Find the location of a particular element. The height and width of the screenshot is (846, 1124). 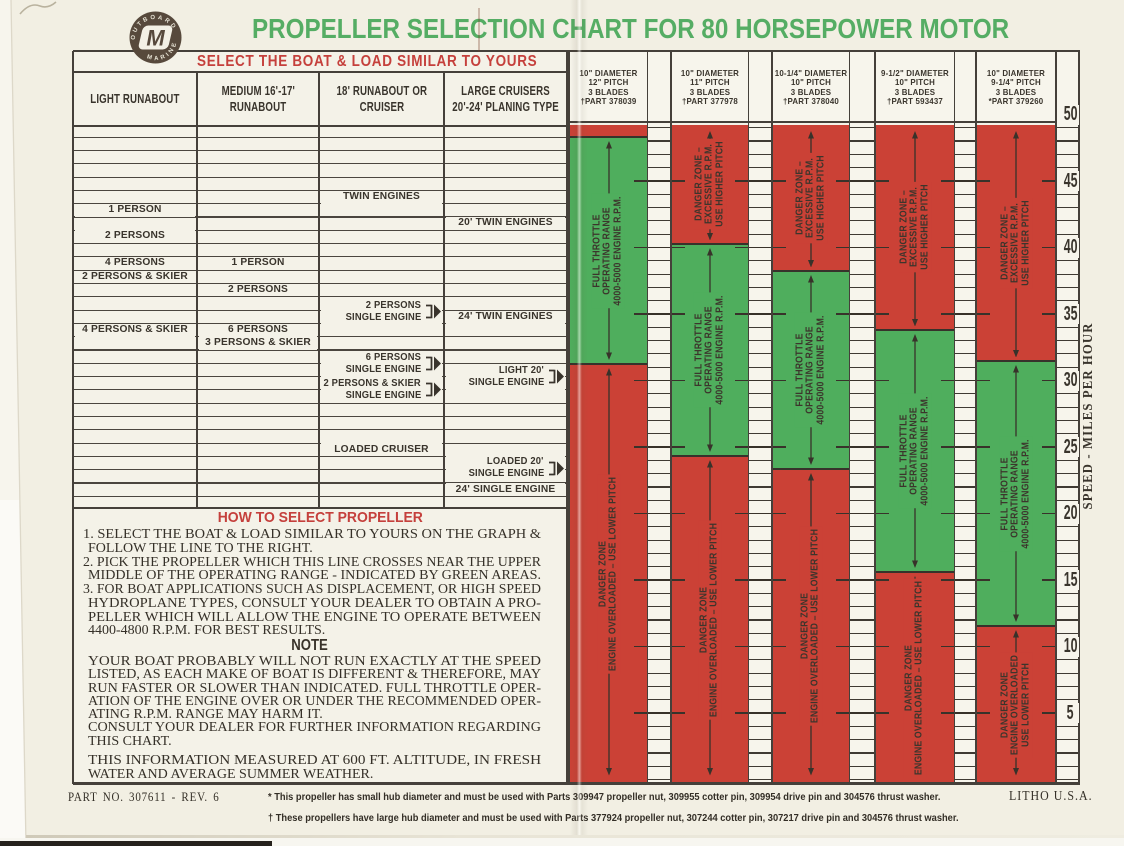

svg-text: M is located at coordinates (155, 38).